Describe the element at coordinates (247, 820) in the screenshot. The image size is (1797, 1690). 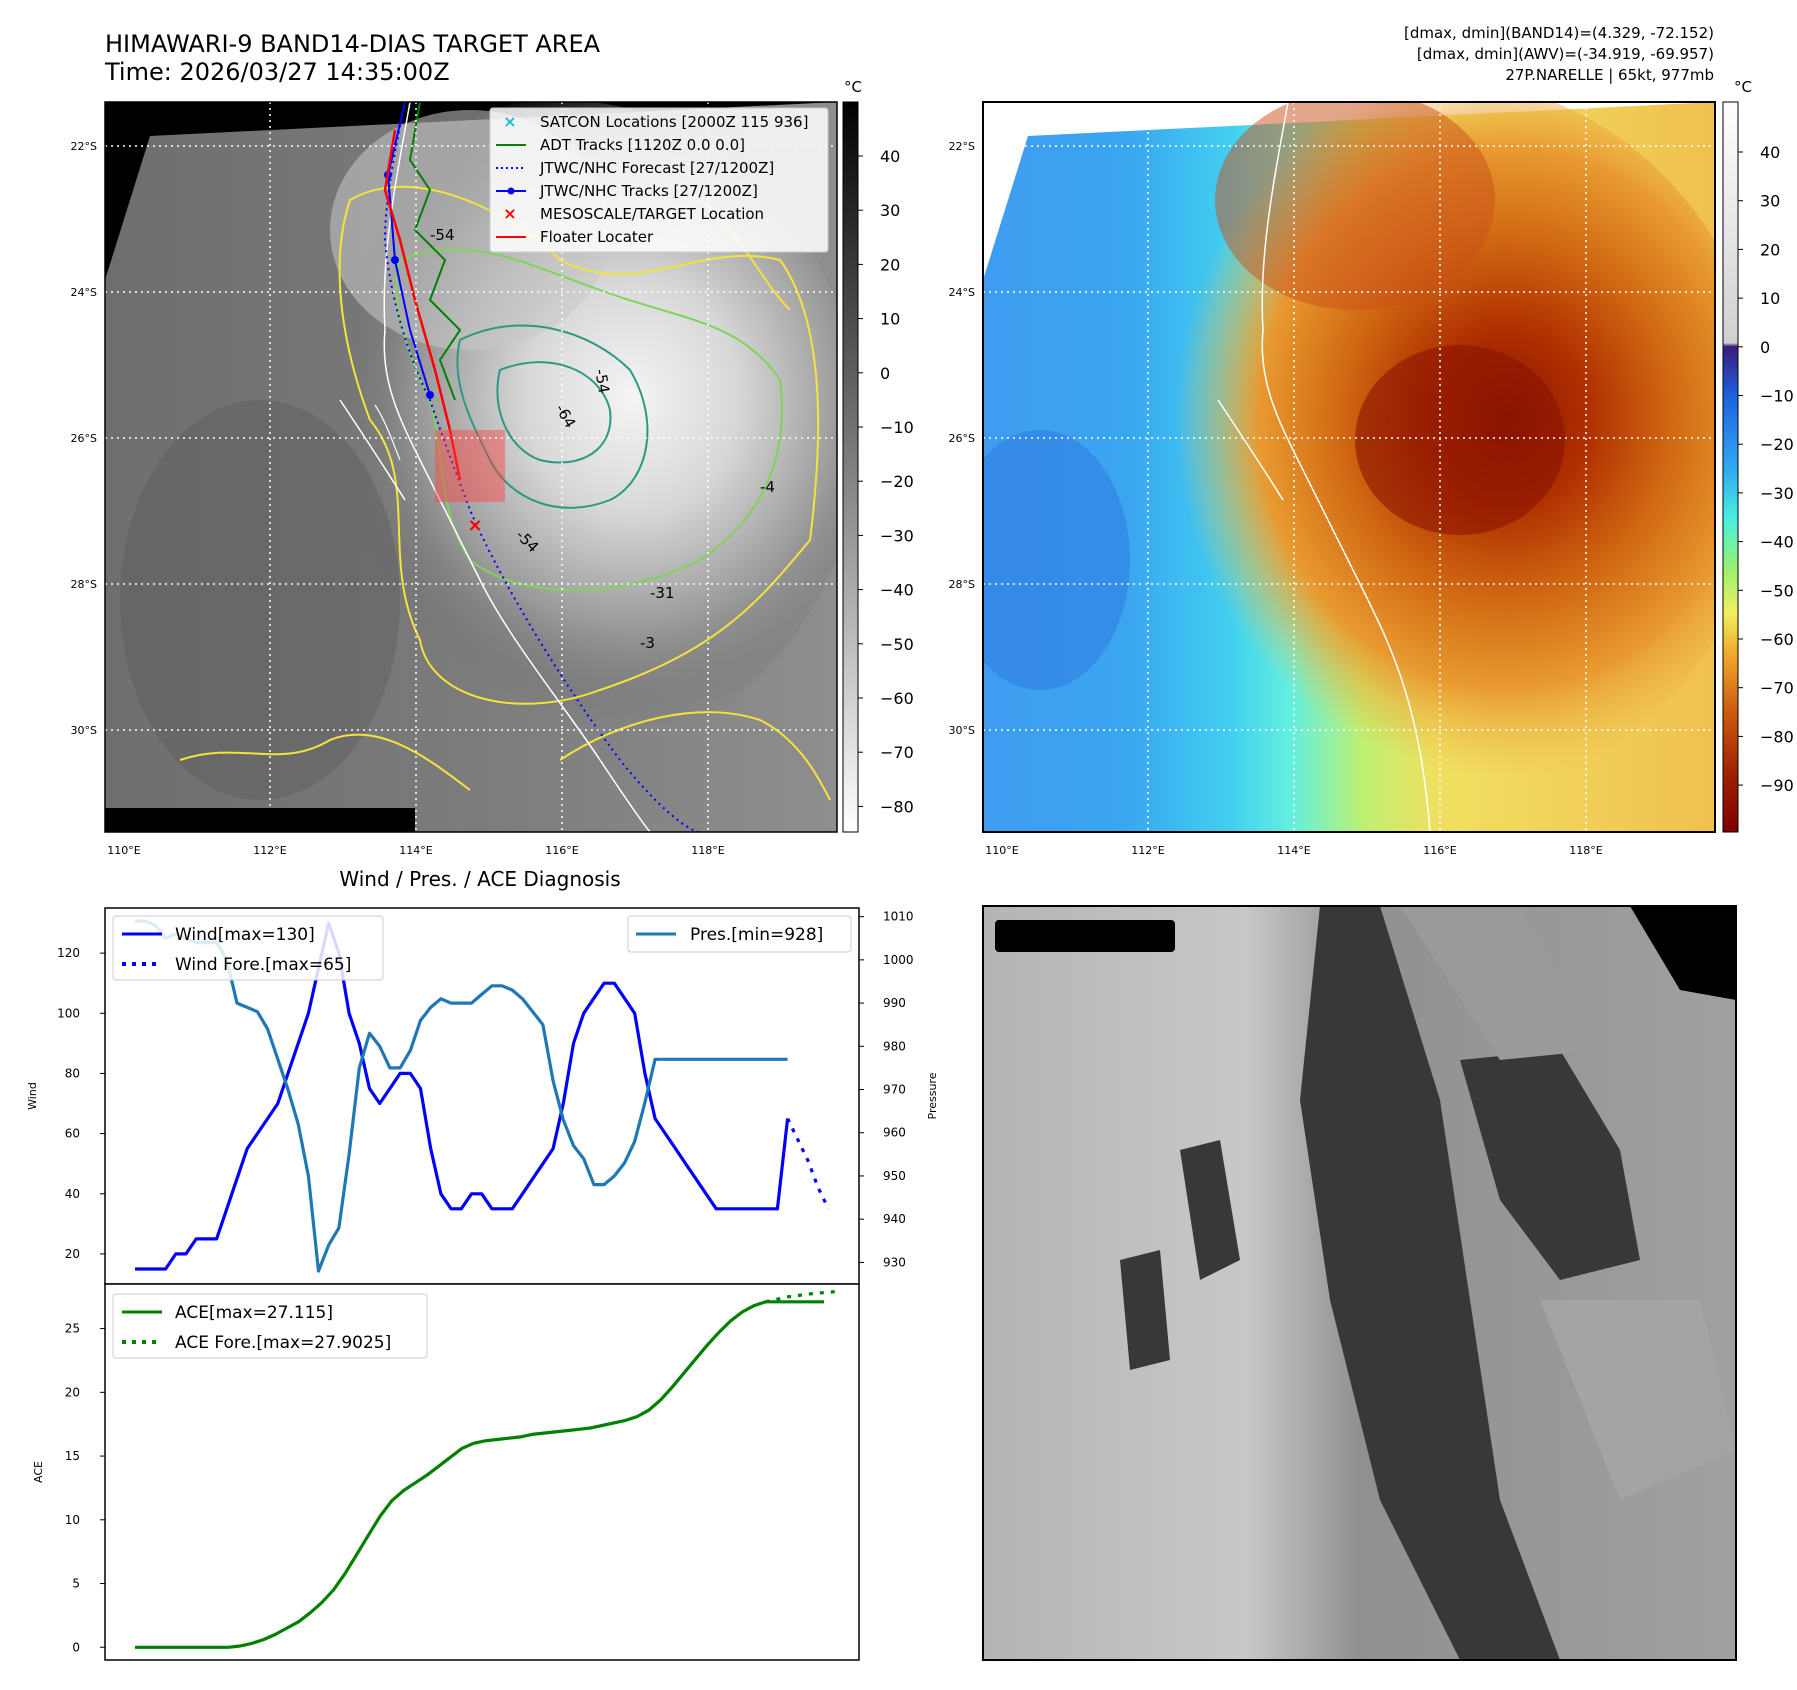
I see `copyright: Copyright © 2020-2026 Dapiya` at that location.